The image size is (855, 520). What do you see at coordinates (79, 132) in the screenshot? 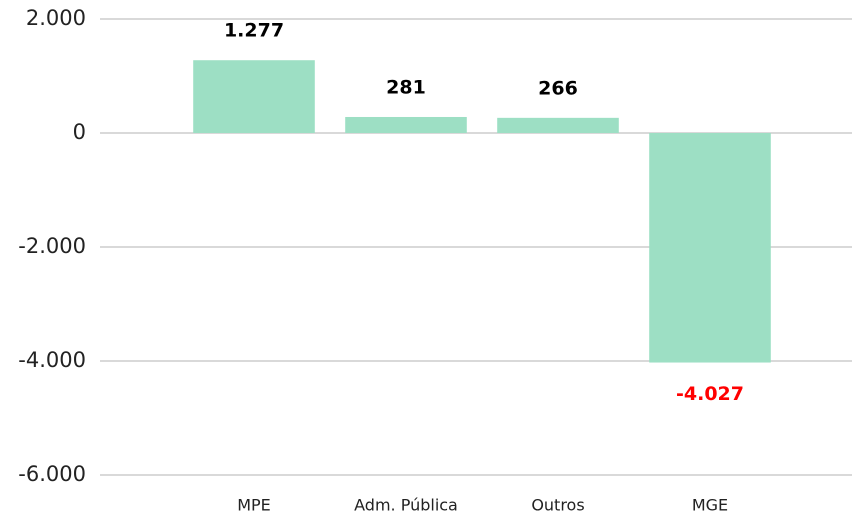
I see `y-tick-label: 0` at bounding box center [79, 132].